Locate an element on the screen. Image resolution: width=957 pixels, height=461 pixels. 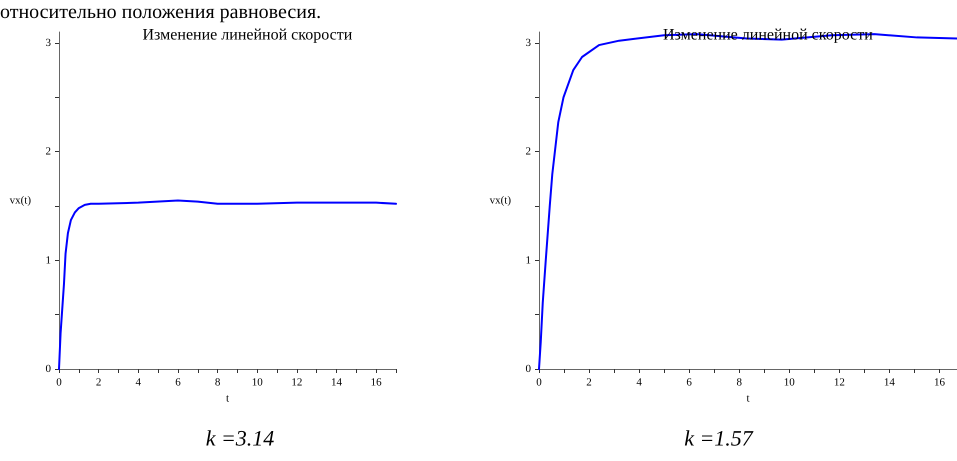
chart-title: Изменение линейной скорости is located at coordinates (247, 35).